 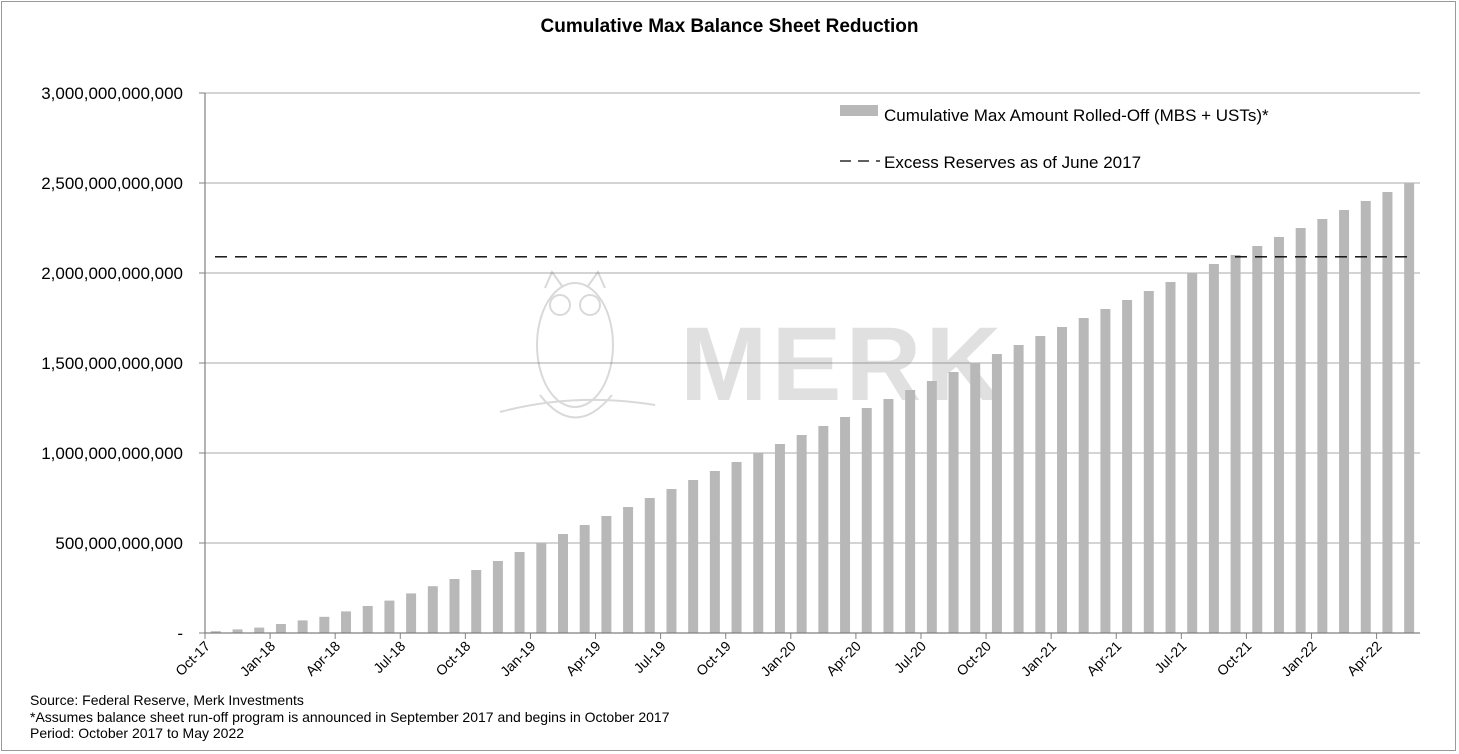 What do you see at coordinates (1299, 659) in the screenshot?
I see `x-tick-label: Jan-22` at bounding box center [1299, 659].